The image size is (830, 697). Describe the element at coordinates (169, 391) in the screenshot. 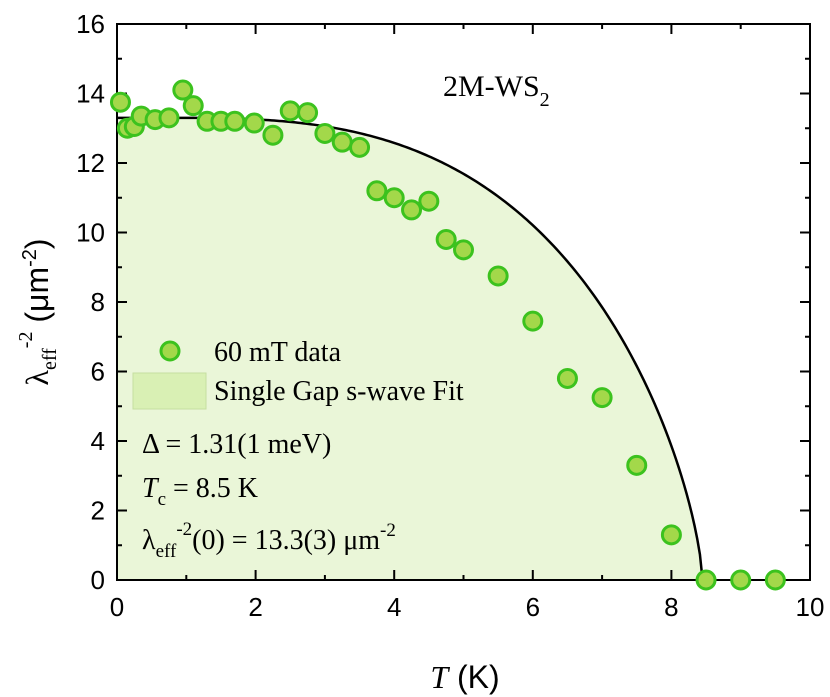

I see `legend-fit-patch` at that location.